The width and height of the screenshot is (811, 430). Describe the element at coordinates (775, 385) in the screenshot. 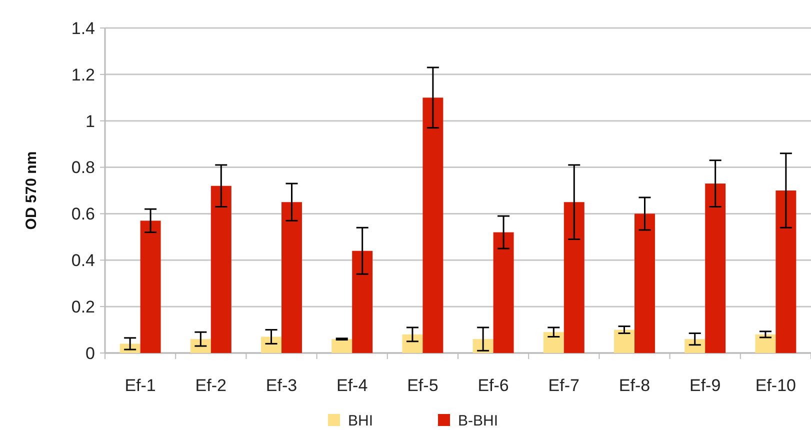

I see `x-tick-label: Ef-10` at that location.